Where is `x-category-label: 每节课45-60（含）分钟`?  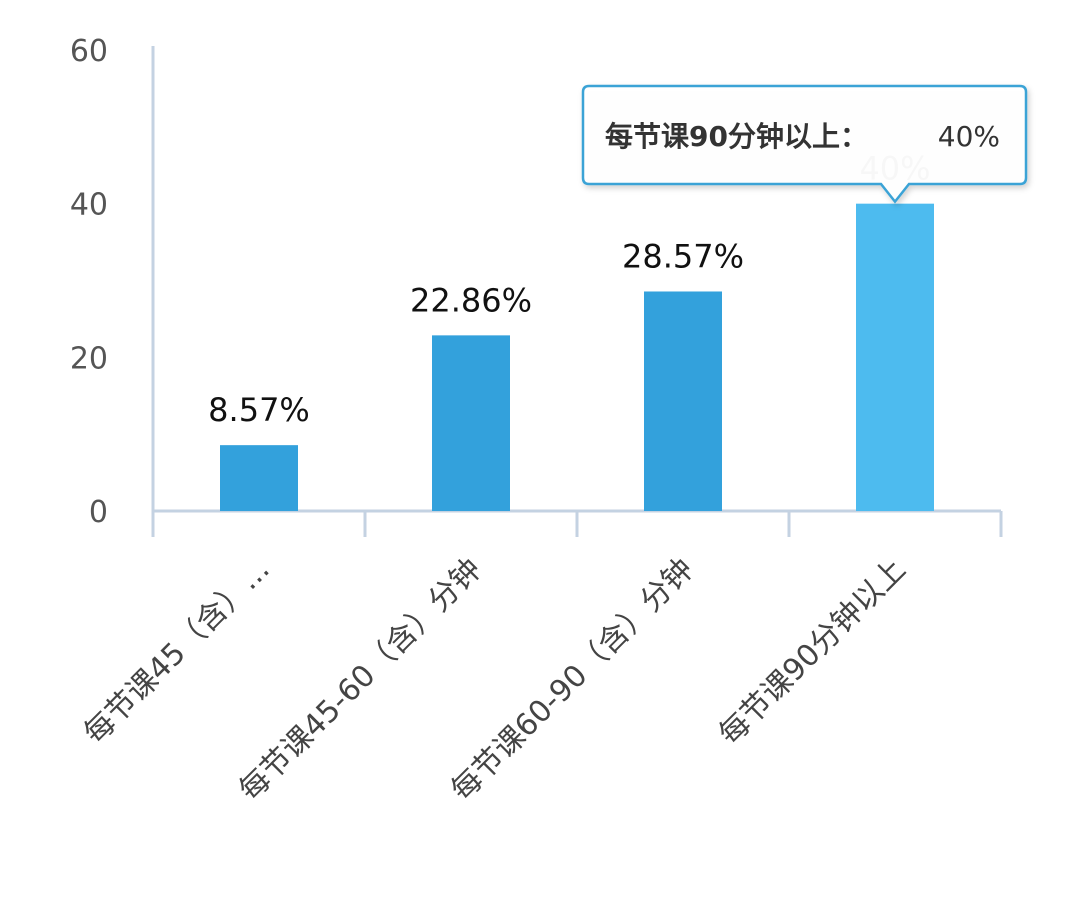
x-category-label: 每节课45-60（含）分钟 is located at coordinates (361, 680).